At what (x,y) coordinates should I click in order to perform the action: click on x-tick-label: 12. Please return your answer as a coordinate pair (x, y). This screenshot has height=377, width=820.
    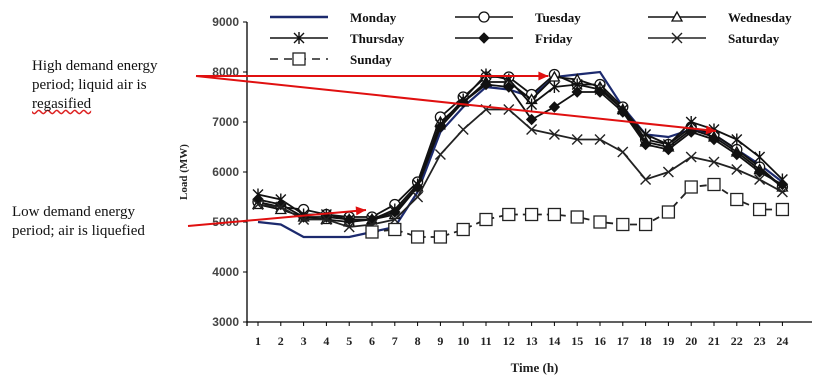
    Looking at the image, I should click on (509, 341).